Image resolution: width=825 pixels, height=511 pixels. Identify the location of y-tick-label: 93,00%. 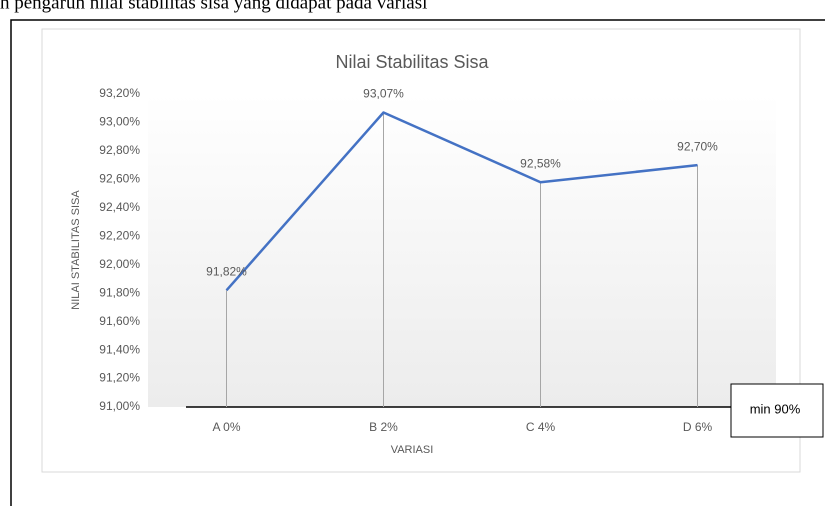
(119, 122).